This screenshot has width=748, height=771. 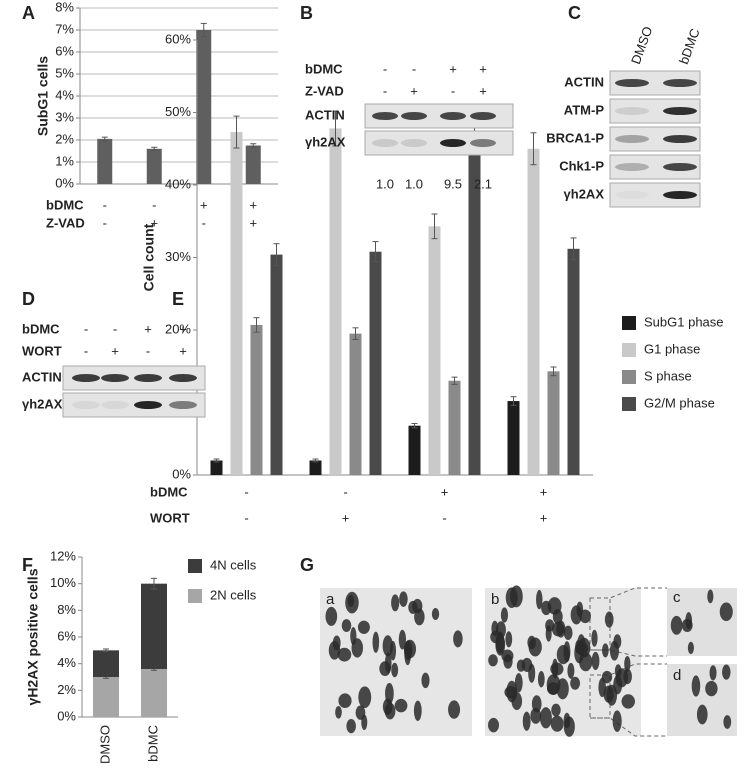 I want to click on legend-label: S phase, so click(x=668, y=375).